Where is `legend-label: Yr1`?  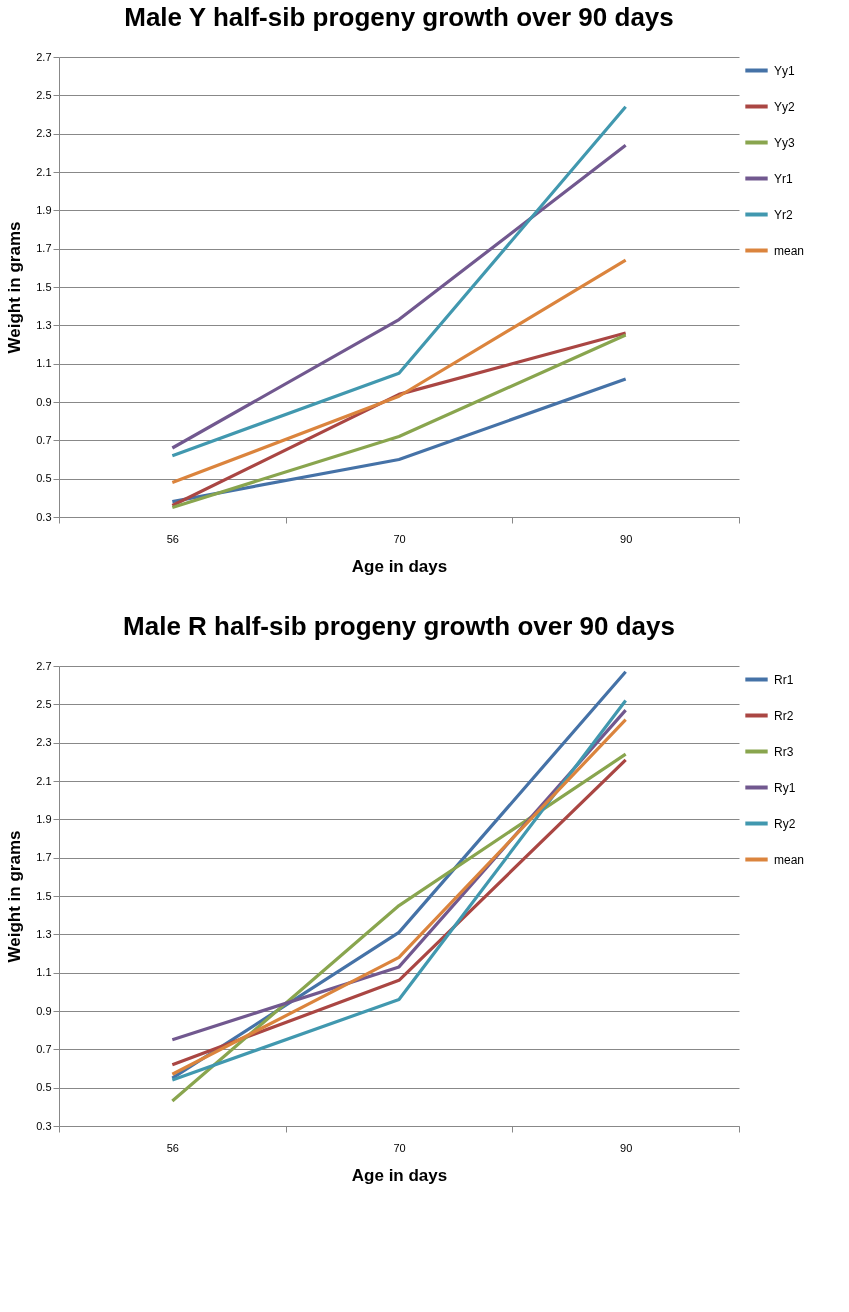 legend-label: Yr1 is located at coordinates (783, 178).